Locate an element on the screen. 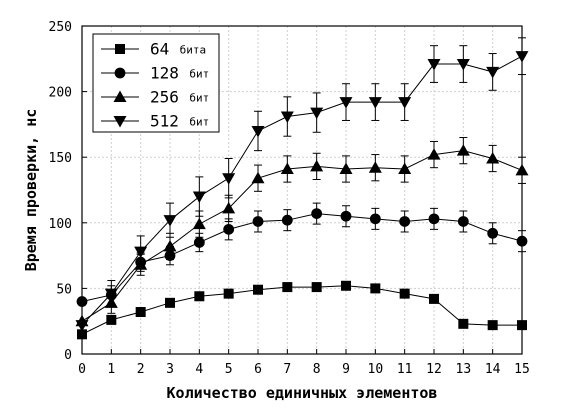  x-tick-label: 2 is located at coordinates (141, 369).